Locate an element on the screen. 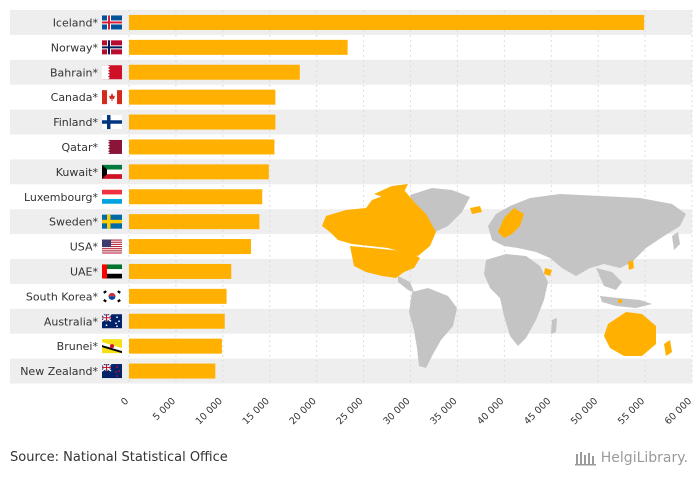 This screenshot has height=483, width=700. category-label: Brunei* is located at coordinates (78, 346).